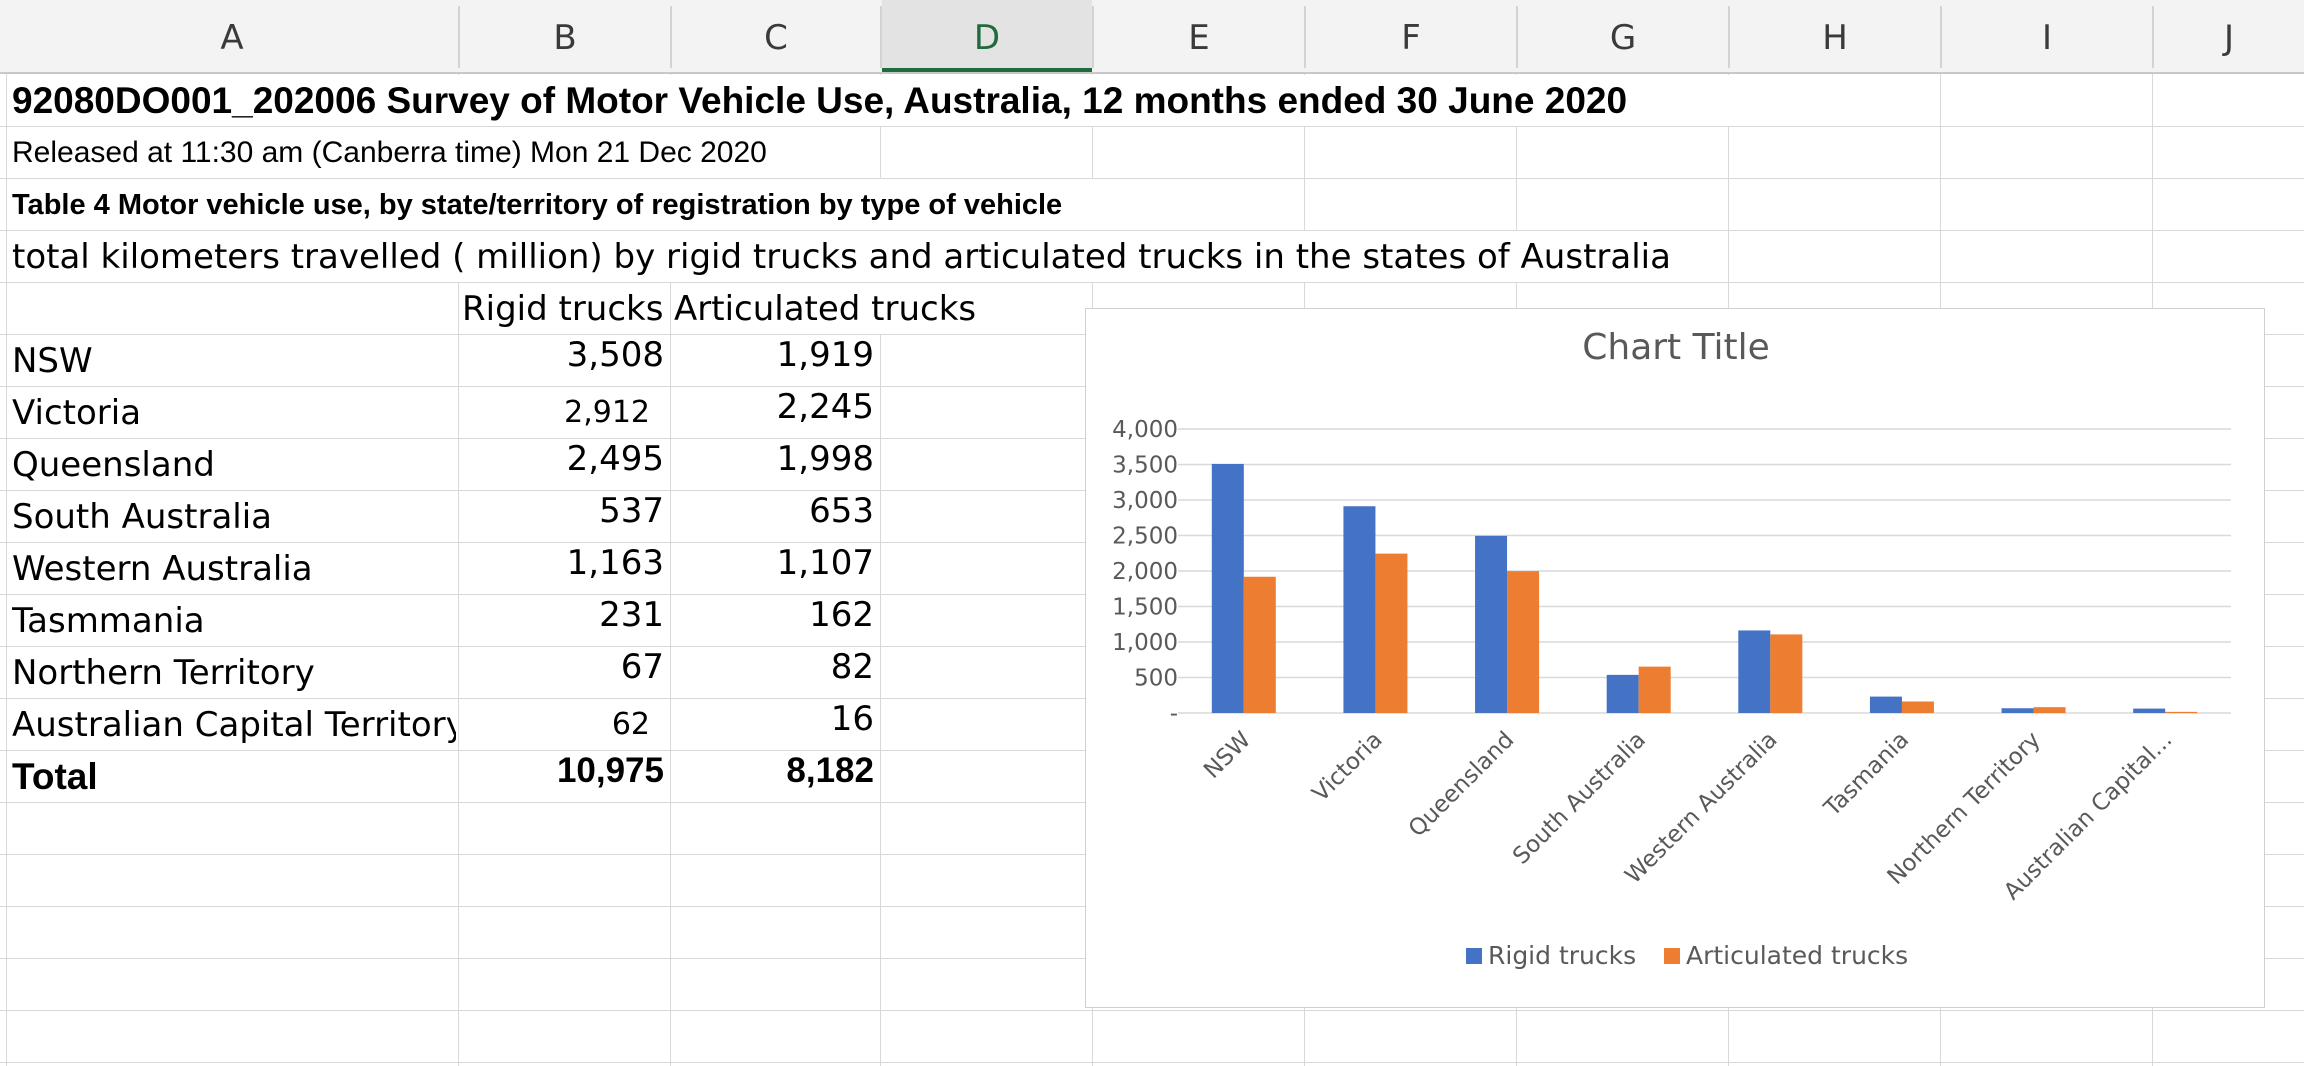  I want to click on articulated-value-cell: 162, so click(841, 615).